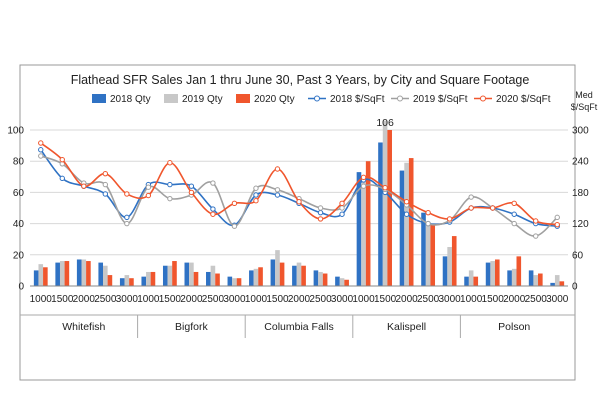  What do you see at coordinates (580, 131) in the screenshot?
I see `y2-tick-label: 300` at bounding box center [580, 131].